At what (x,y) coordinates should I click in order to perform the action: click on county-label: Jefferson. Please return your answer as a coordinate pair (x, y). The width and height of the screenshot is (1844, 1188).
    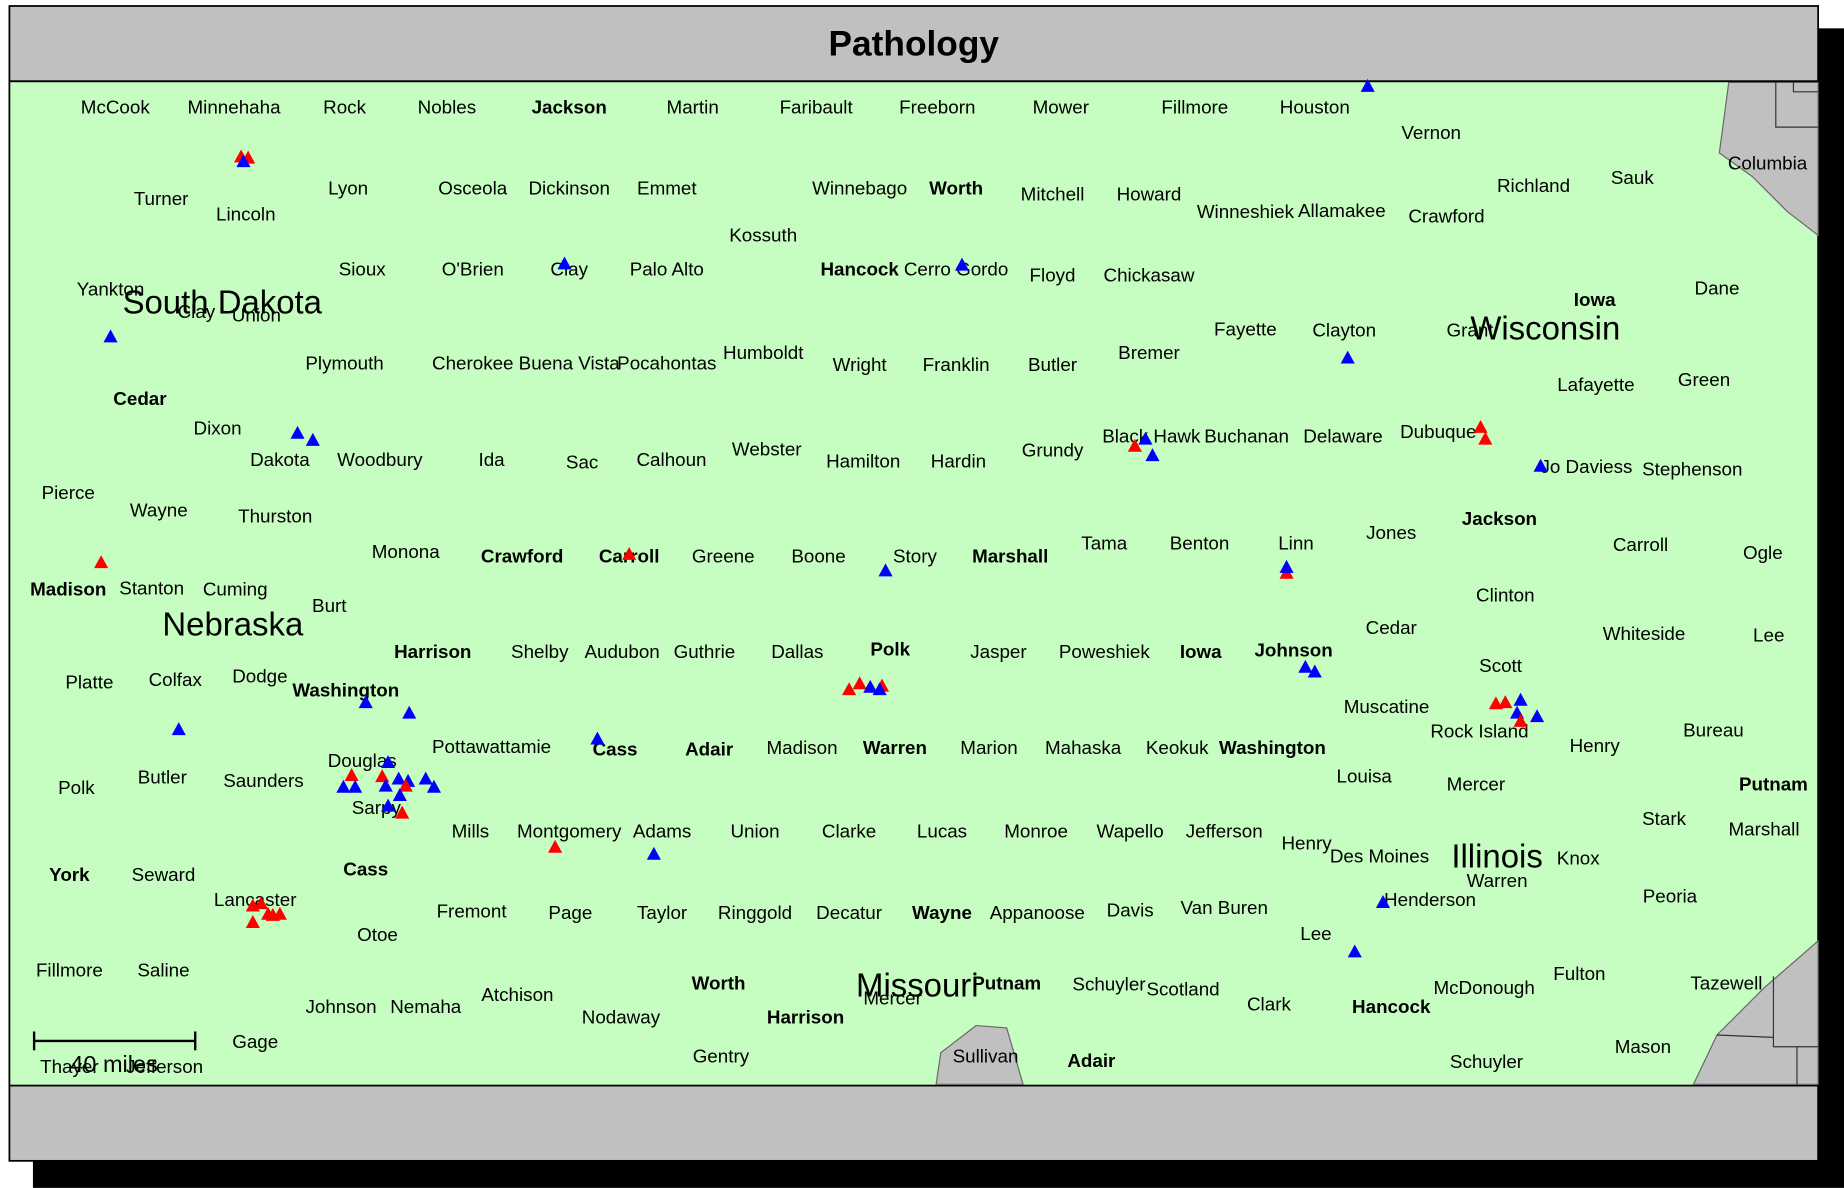
    Looking at the image, I should click on (164, 1066).